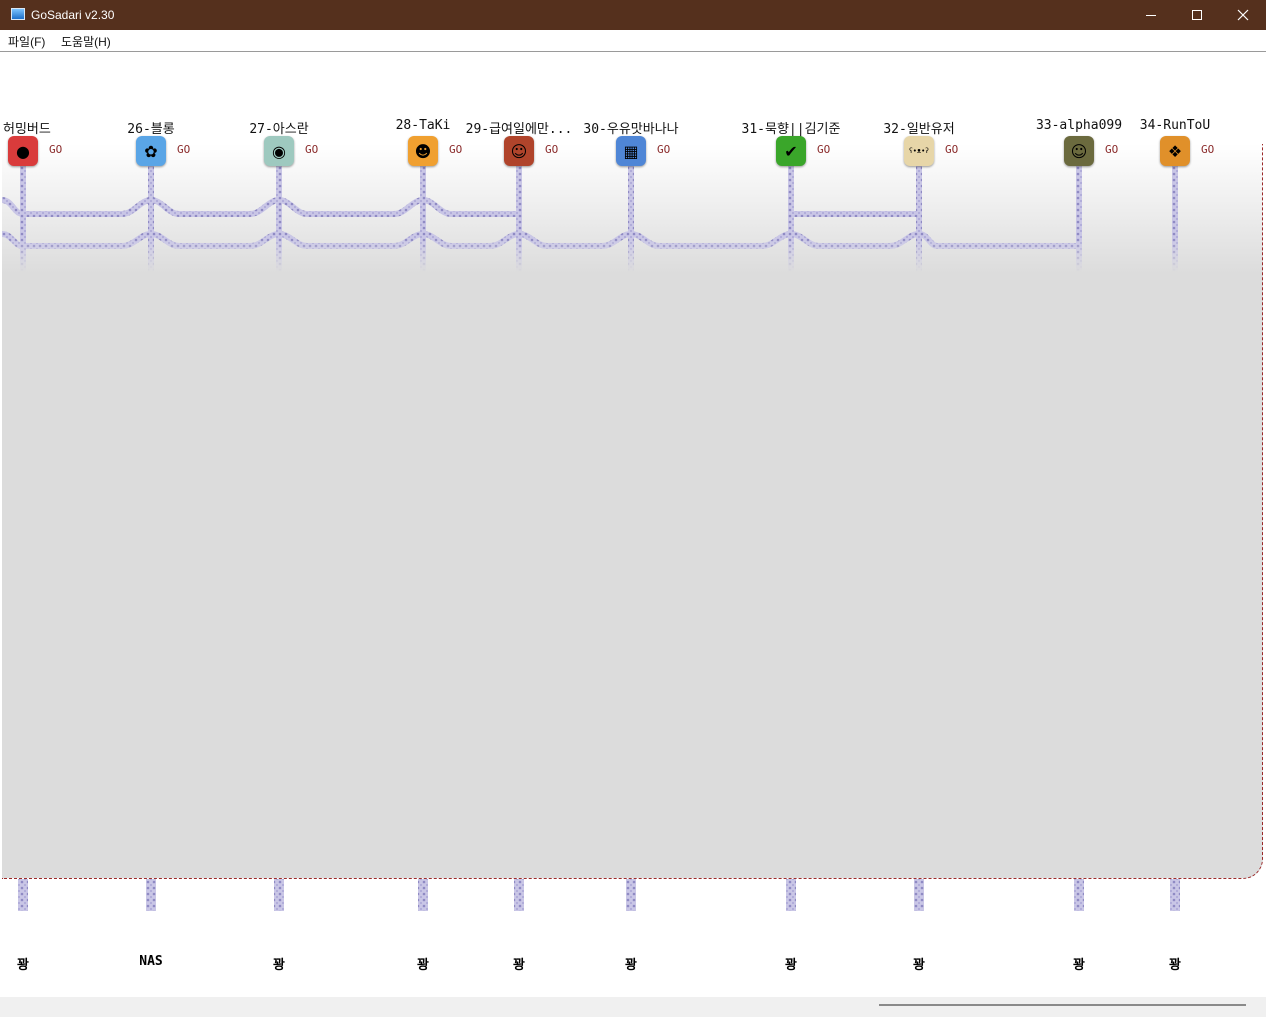  What do you see at coordinates (1062, 1005) in the screenshot?
I see `scrollbar-thumb` at bounding box center [1062, 1005].